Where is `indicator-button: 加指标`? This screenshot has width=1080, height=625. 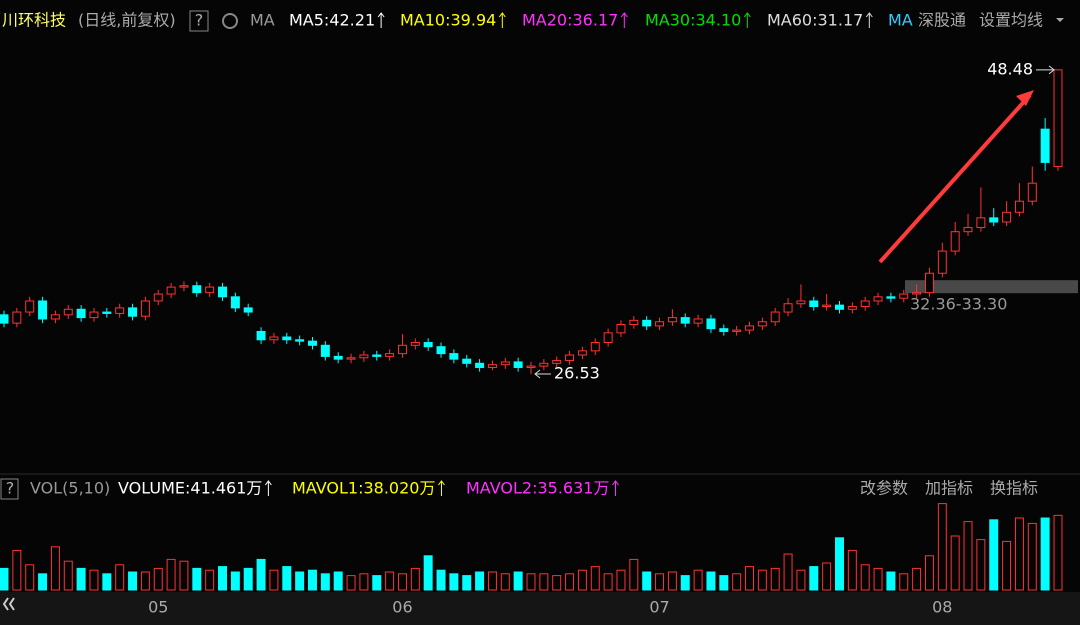
indicator-button: 加指标 is located at coordinates (949, 488).